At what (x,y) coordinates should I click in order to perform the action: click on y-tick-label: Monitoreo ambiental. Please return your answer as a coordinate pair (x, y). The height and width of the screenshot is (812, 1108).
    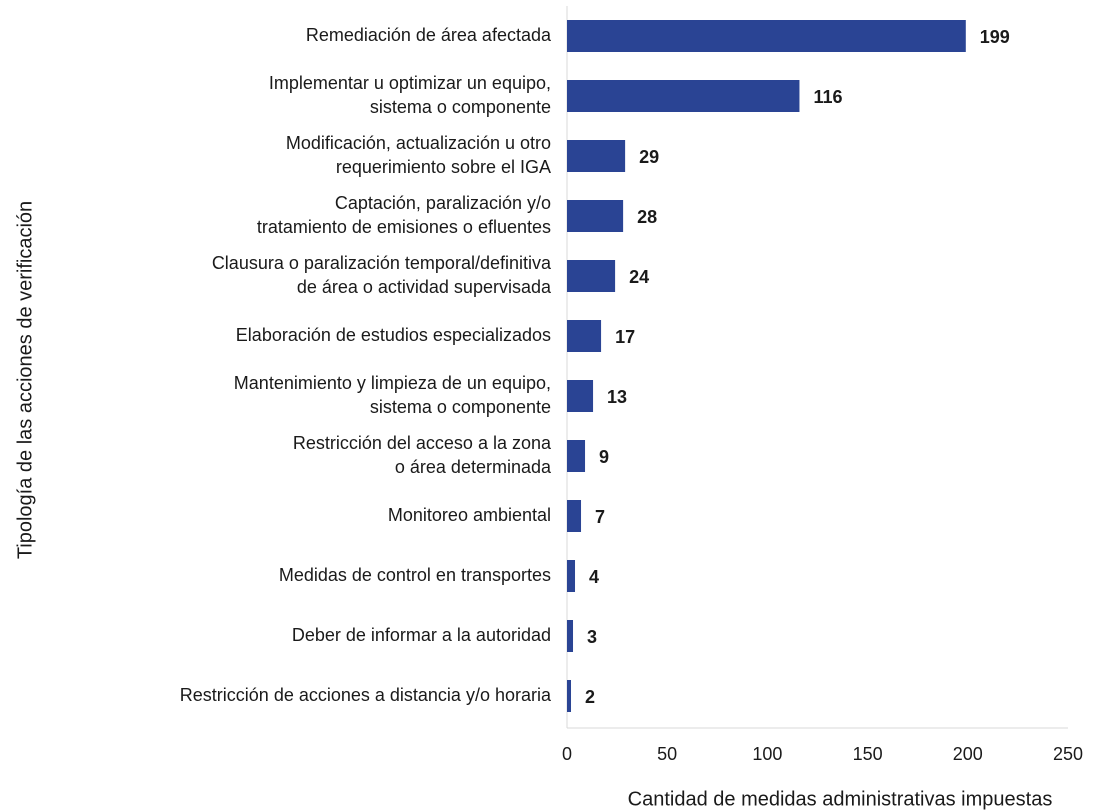
    Looking at the image, I should click on (469, 515).